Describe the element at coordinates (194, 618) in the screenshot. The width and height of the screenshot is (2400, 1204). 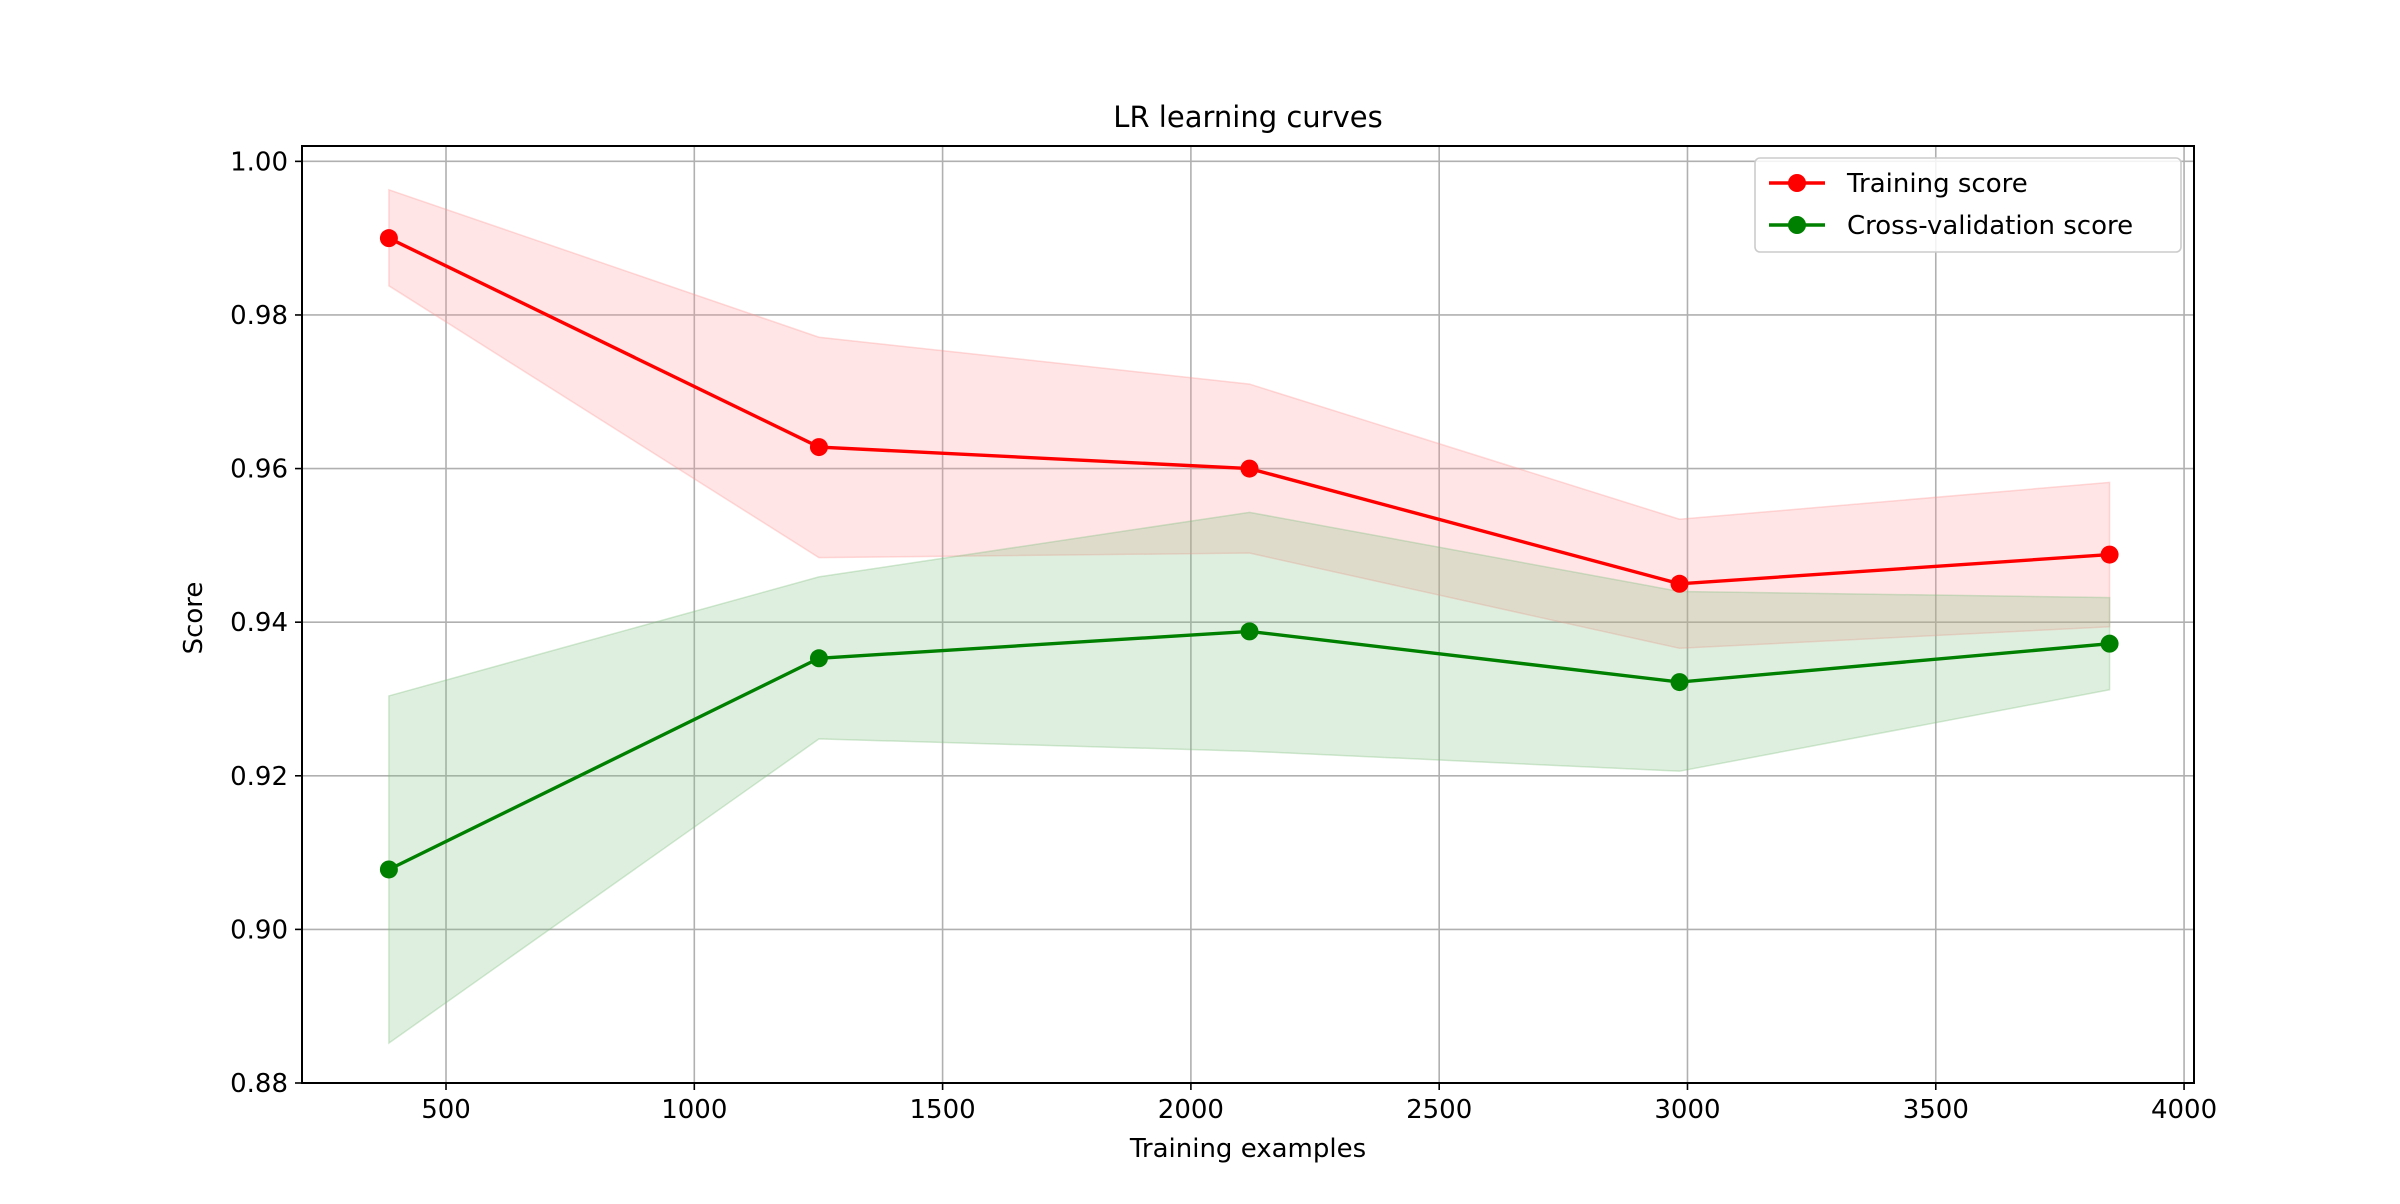
I see `y-axis-label: Score` at that location.